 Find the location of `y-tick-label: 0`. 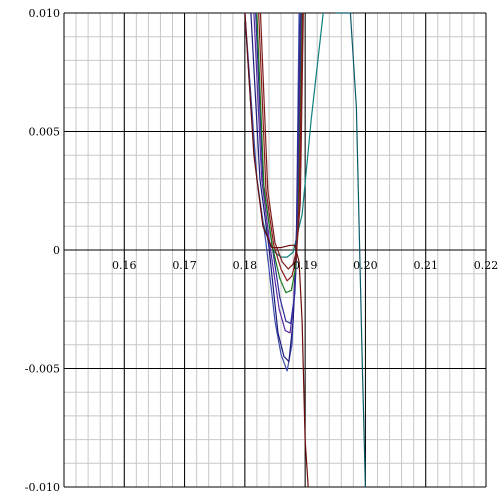

y-tick-label: 0 is located at coordinates (56, 250).